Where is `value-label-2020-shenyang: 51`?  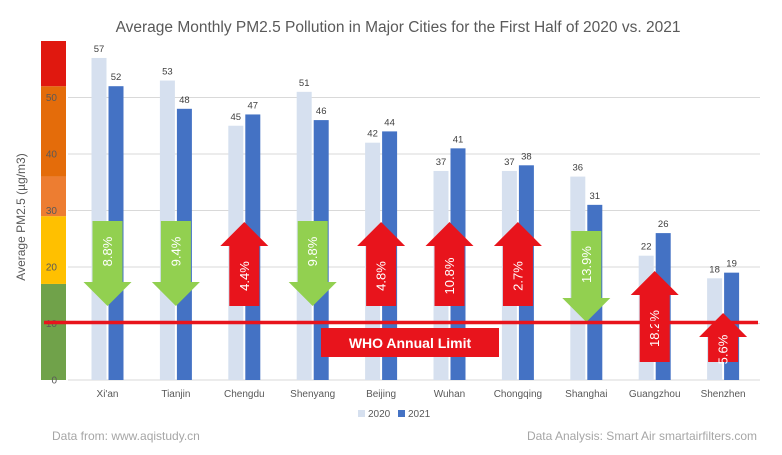 value-label-2020-shenyang: 51 is located at coordinates (304, 83).